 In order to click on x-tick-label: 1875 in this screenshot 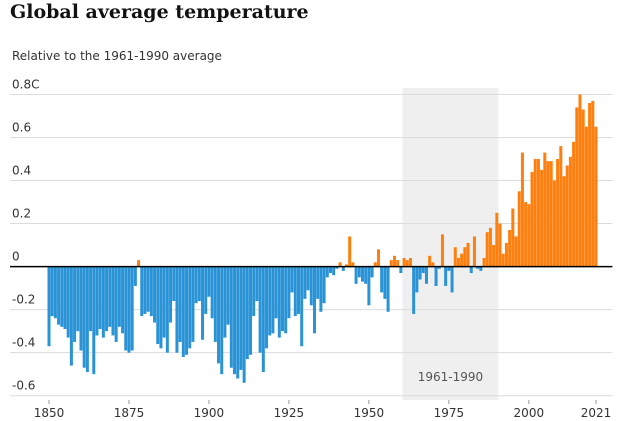, I will do `click(129, 413)`.